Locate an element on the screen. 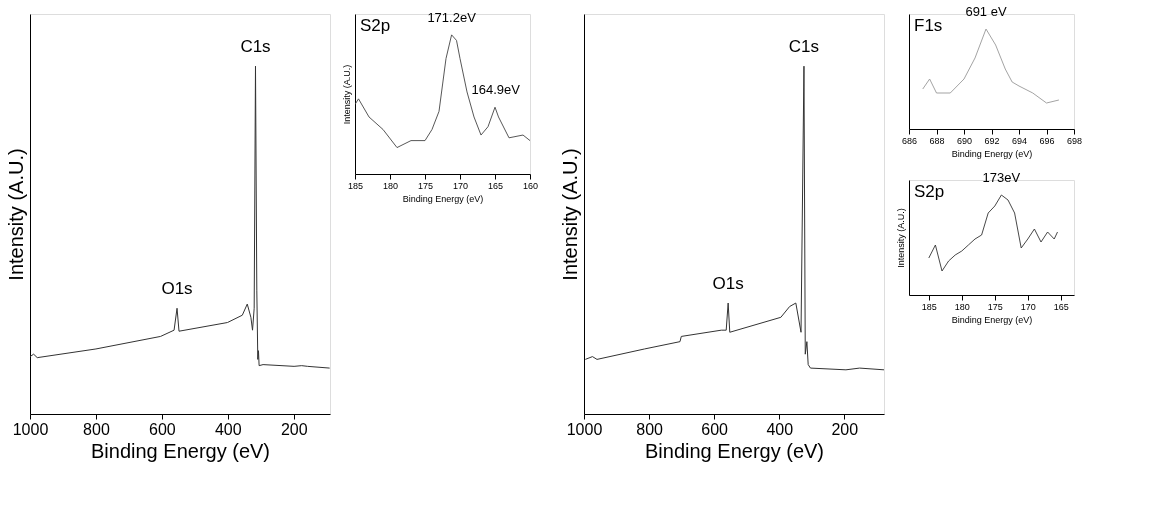 The height and width of the screenshot is (507, 1161). annotation: 691 eV is located at coordinates (986, 11).